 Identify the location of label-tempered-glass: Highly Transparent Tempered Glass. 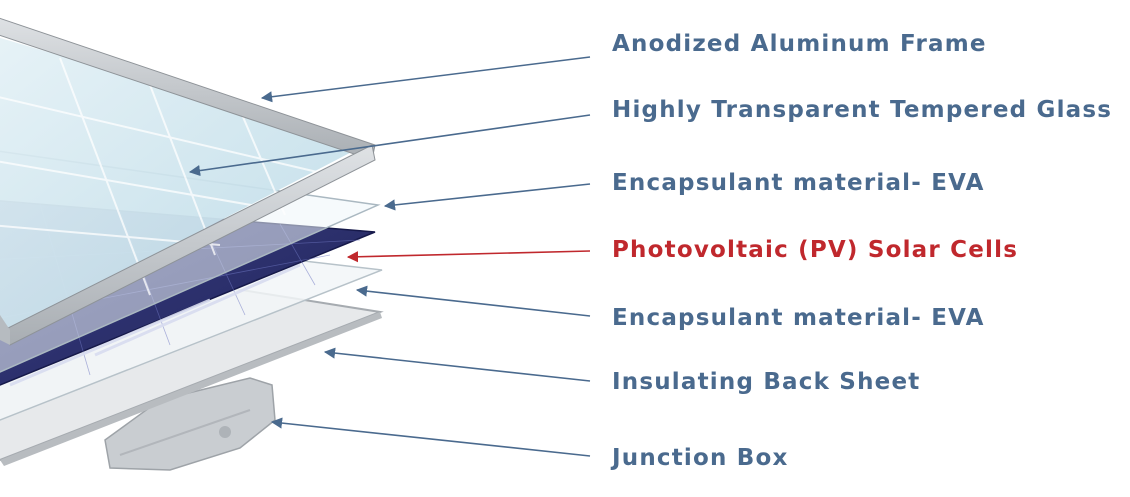
(862, 110).